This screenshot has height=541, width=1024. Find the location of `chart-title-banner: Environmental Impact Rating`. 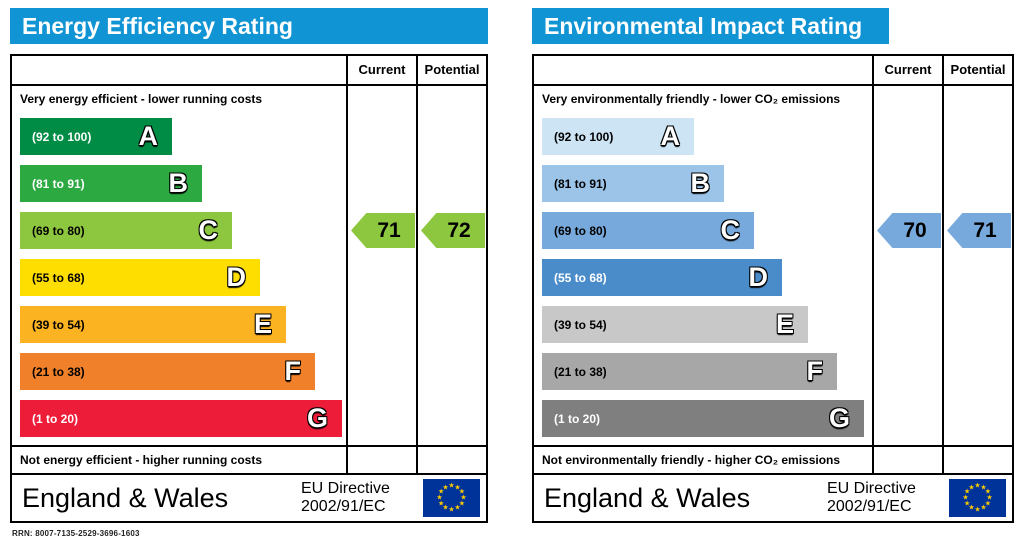

chart-title-banner: Environmental Impact Rating is located at coordinates (710, 26).